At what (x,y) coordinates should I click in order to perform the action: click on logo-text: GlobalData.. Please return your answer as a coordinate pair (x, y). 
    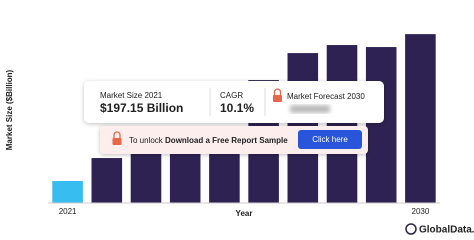
    Looking at the image, I should click on (446, 230).